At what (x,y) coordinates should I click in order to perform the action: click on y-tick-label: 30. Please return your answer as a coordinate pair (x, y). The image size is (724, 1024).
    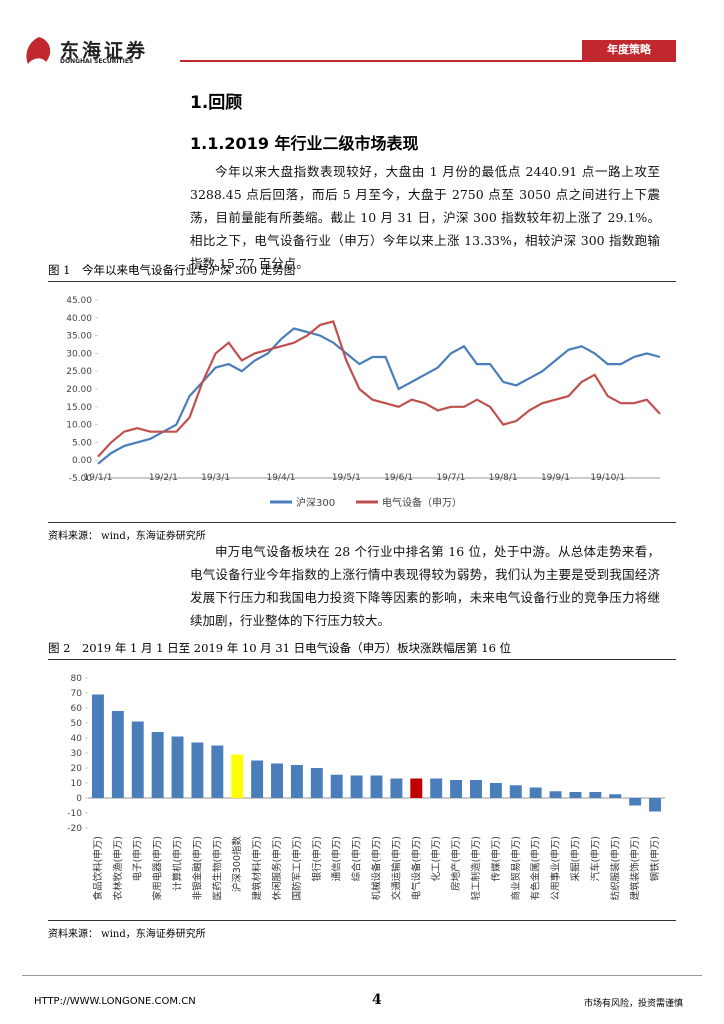
    Looking at the image, I should click on (77, 754).